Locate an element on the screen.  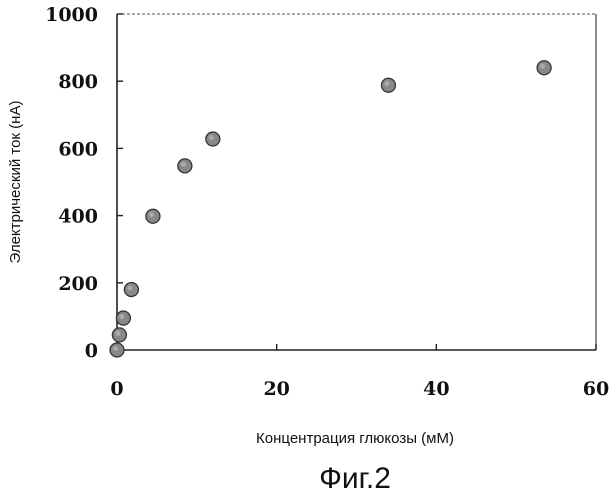
x-axis-title: Концентрация глюкозы (мМ) is located at coordinates (355, 438).